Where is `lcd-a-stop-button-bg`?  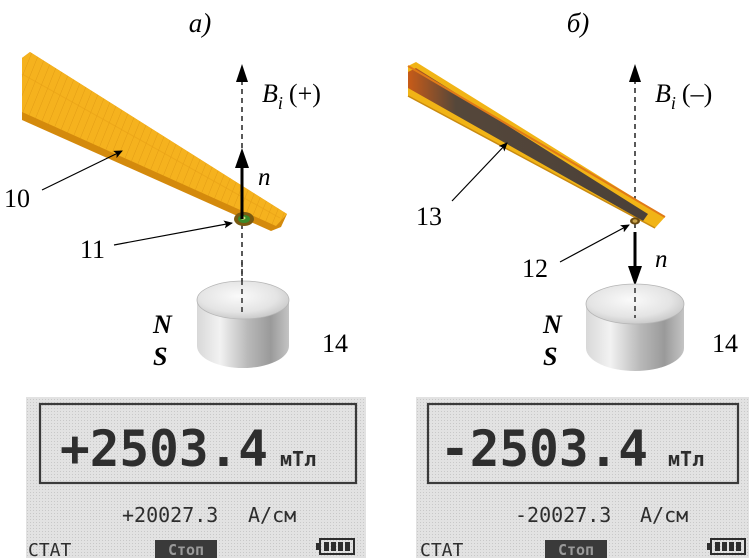
lcd-a-stop-button-bg is located at coordinates (186, 549).